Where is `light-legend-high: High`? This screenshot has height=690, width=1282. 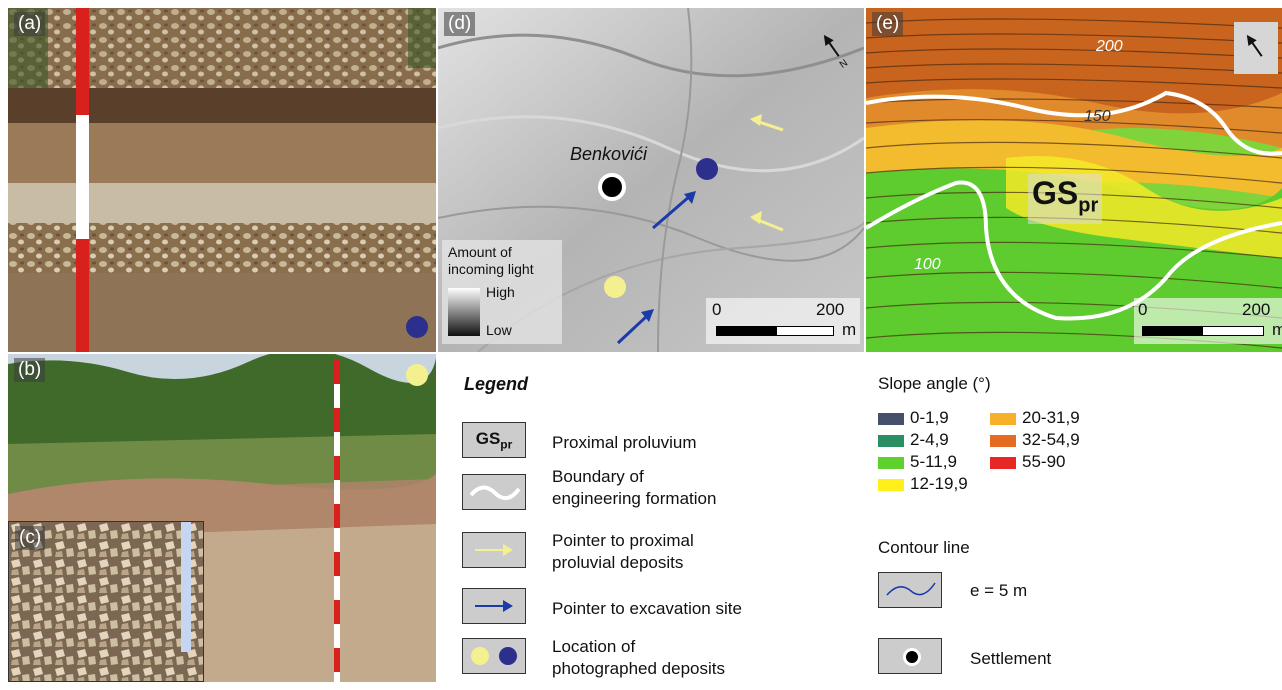
light-legend-high: High is located at coordinates (500, 292).